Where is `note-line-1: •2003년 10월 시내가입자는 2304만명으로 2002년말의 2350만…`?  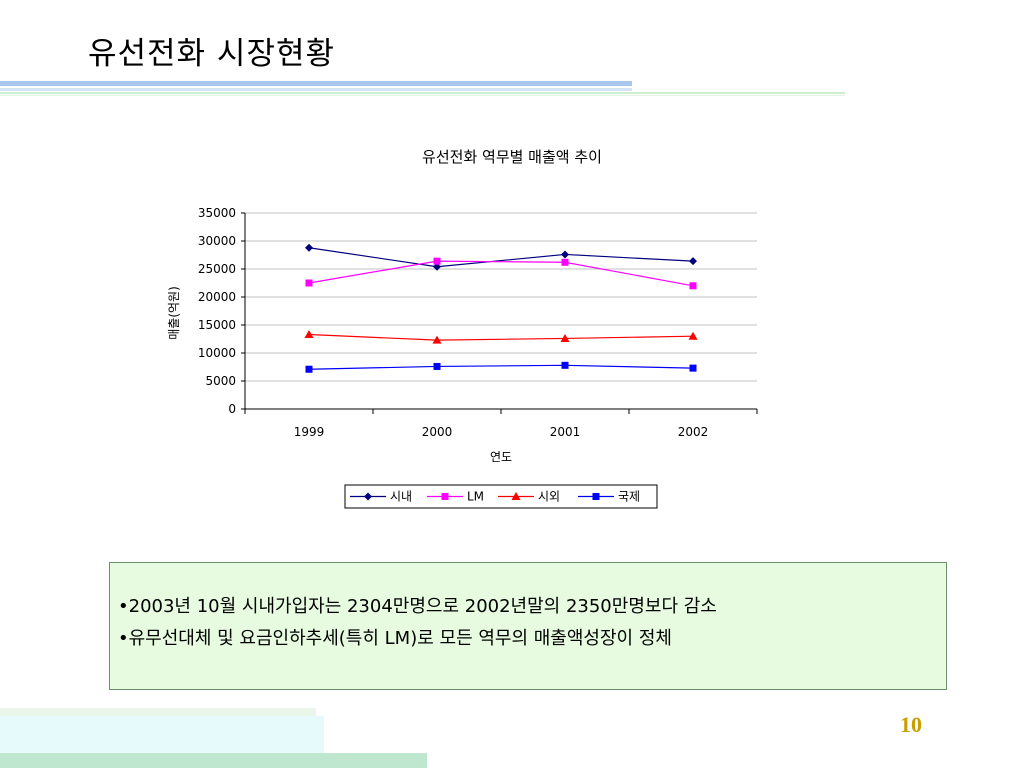
note-line-1: •2003년 10월 시내가입자는 2304만명으로 2002년말의 2350만… is located at coordinates (417, 606).